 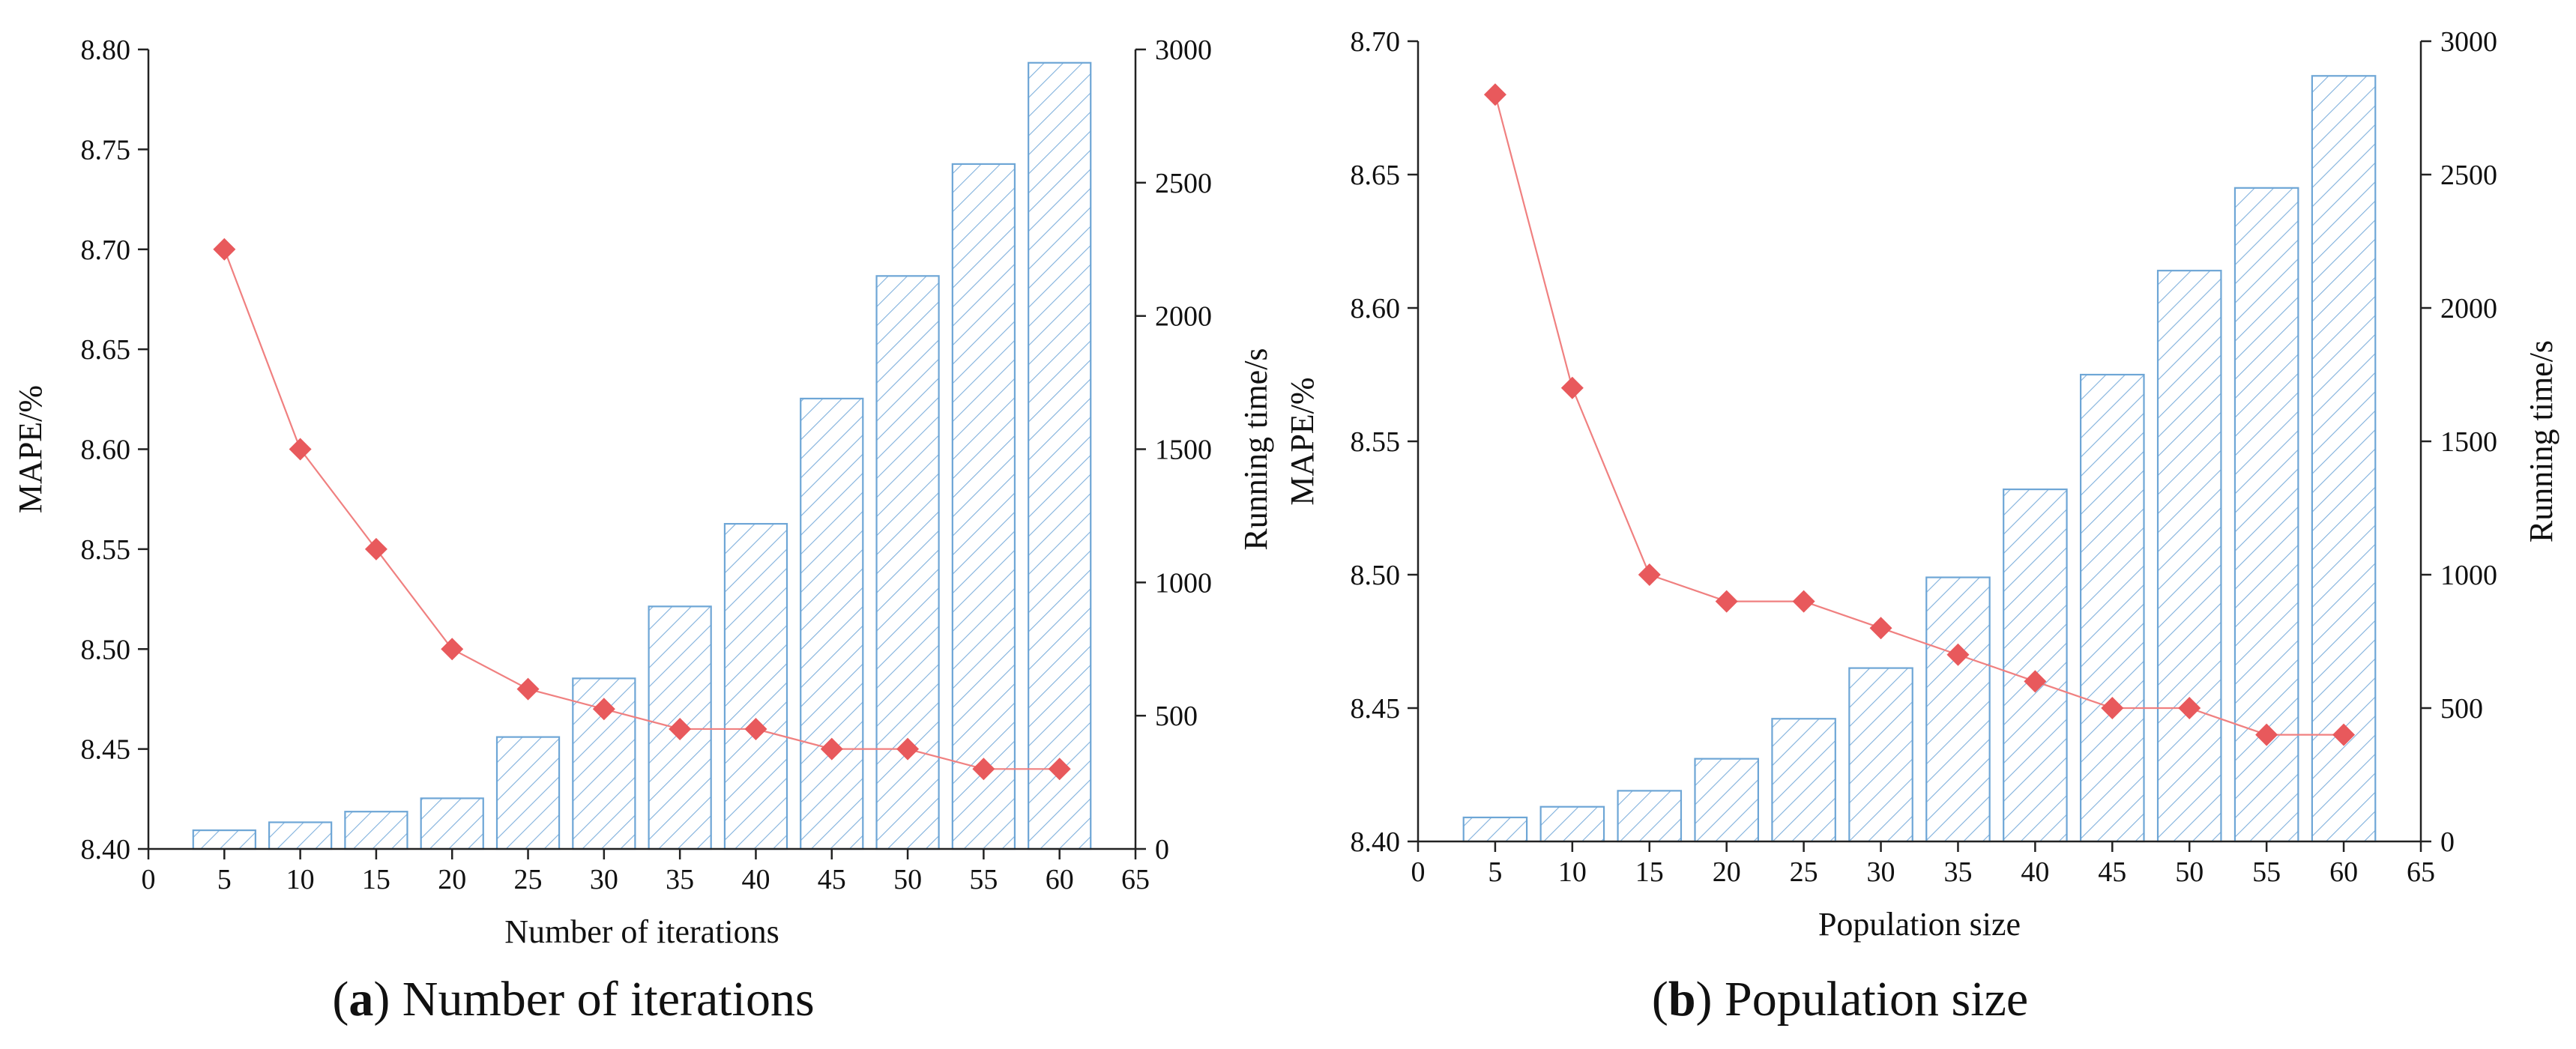 I want to click on y-left-tick-label: 8.75, so click(x=106, y=150).